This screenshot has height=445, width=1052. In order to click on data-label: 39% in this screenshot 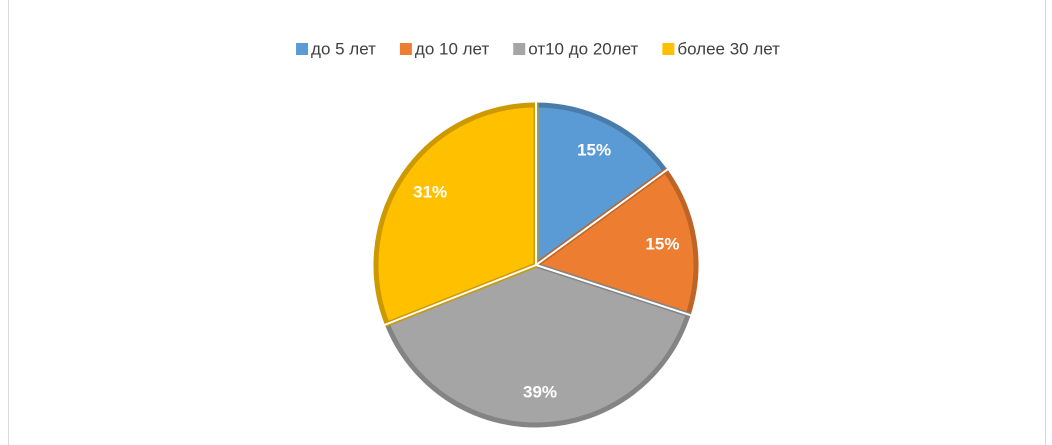, I will do `click(540, 391)`.